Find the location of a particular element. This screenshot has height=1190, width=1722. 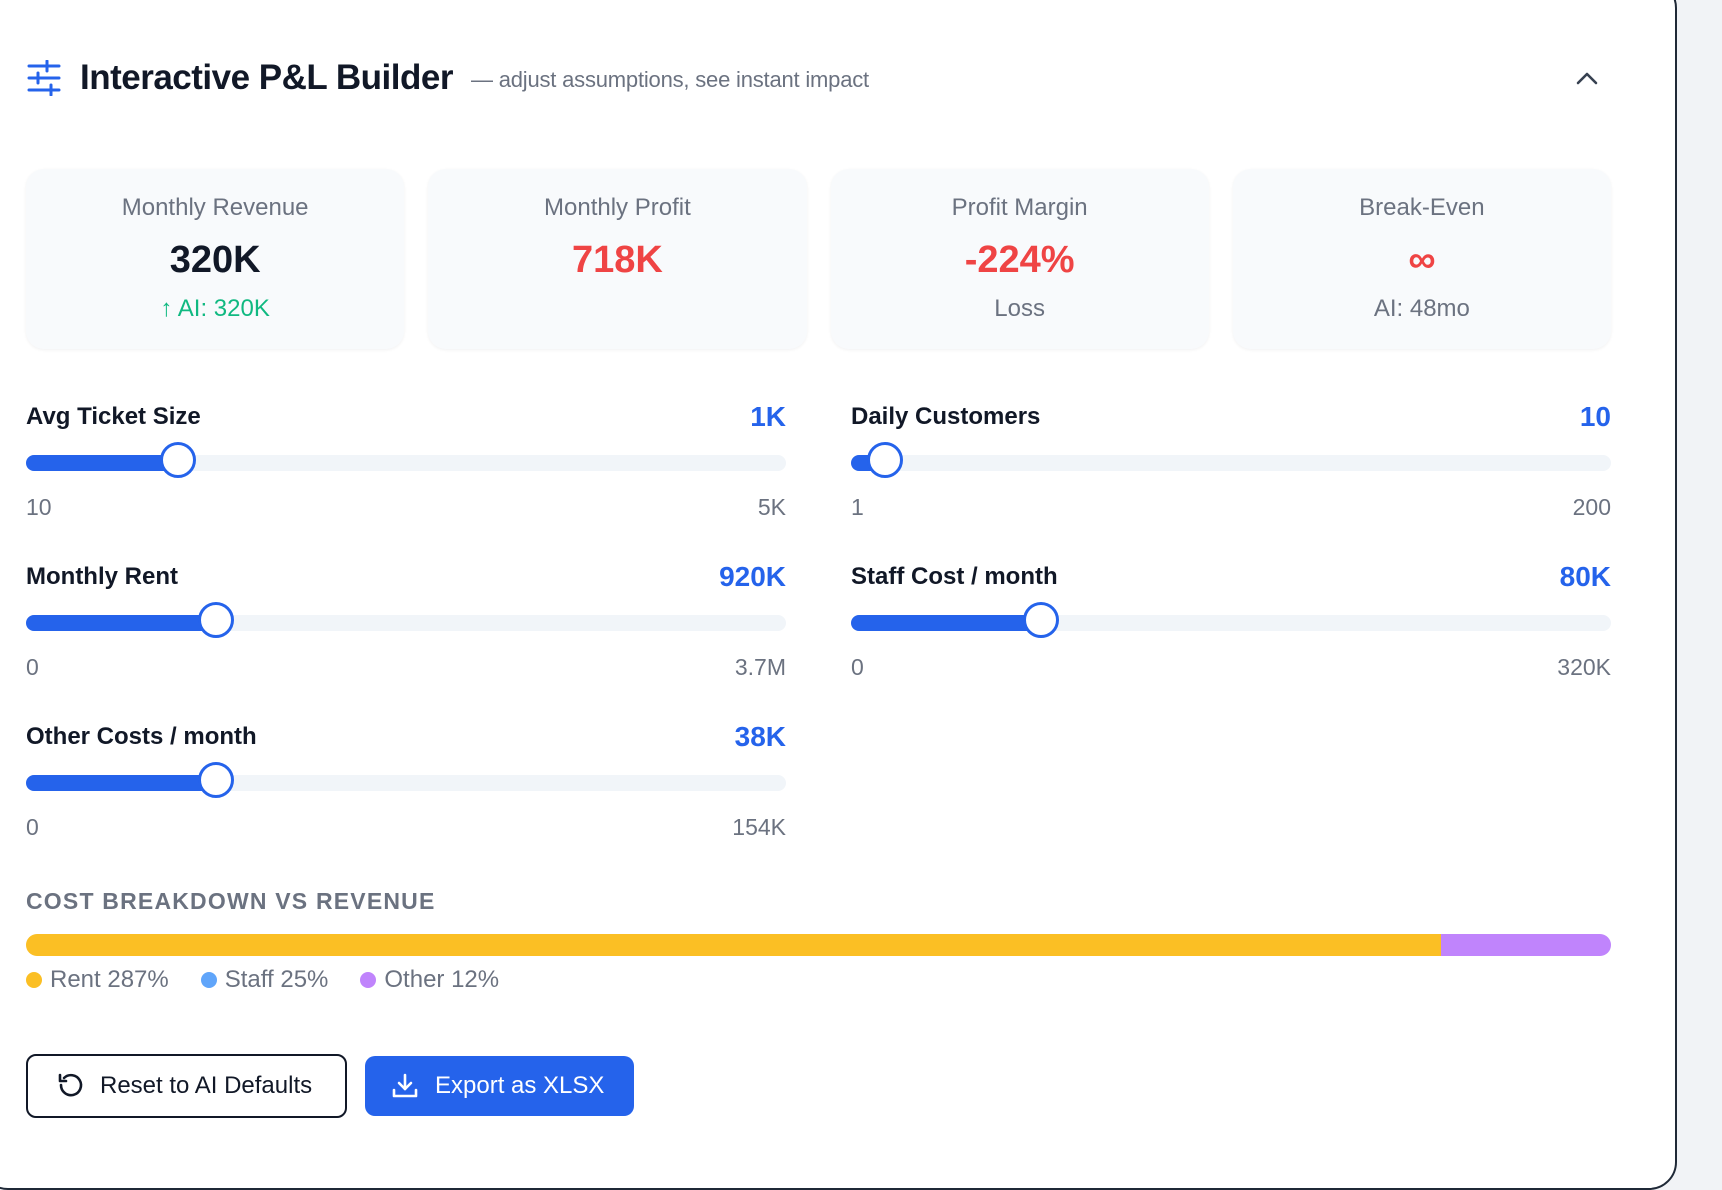

kpi-value: -224% is located at coordinates (1019, 260).